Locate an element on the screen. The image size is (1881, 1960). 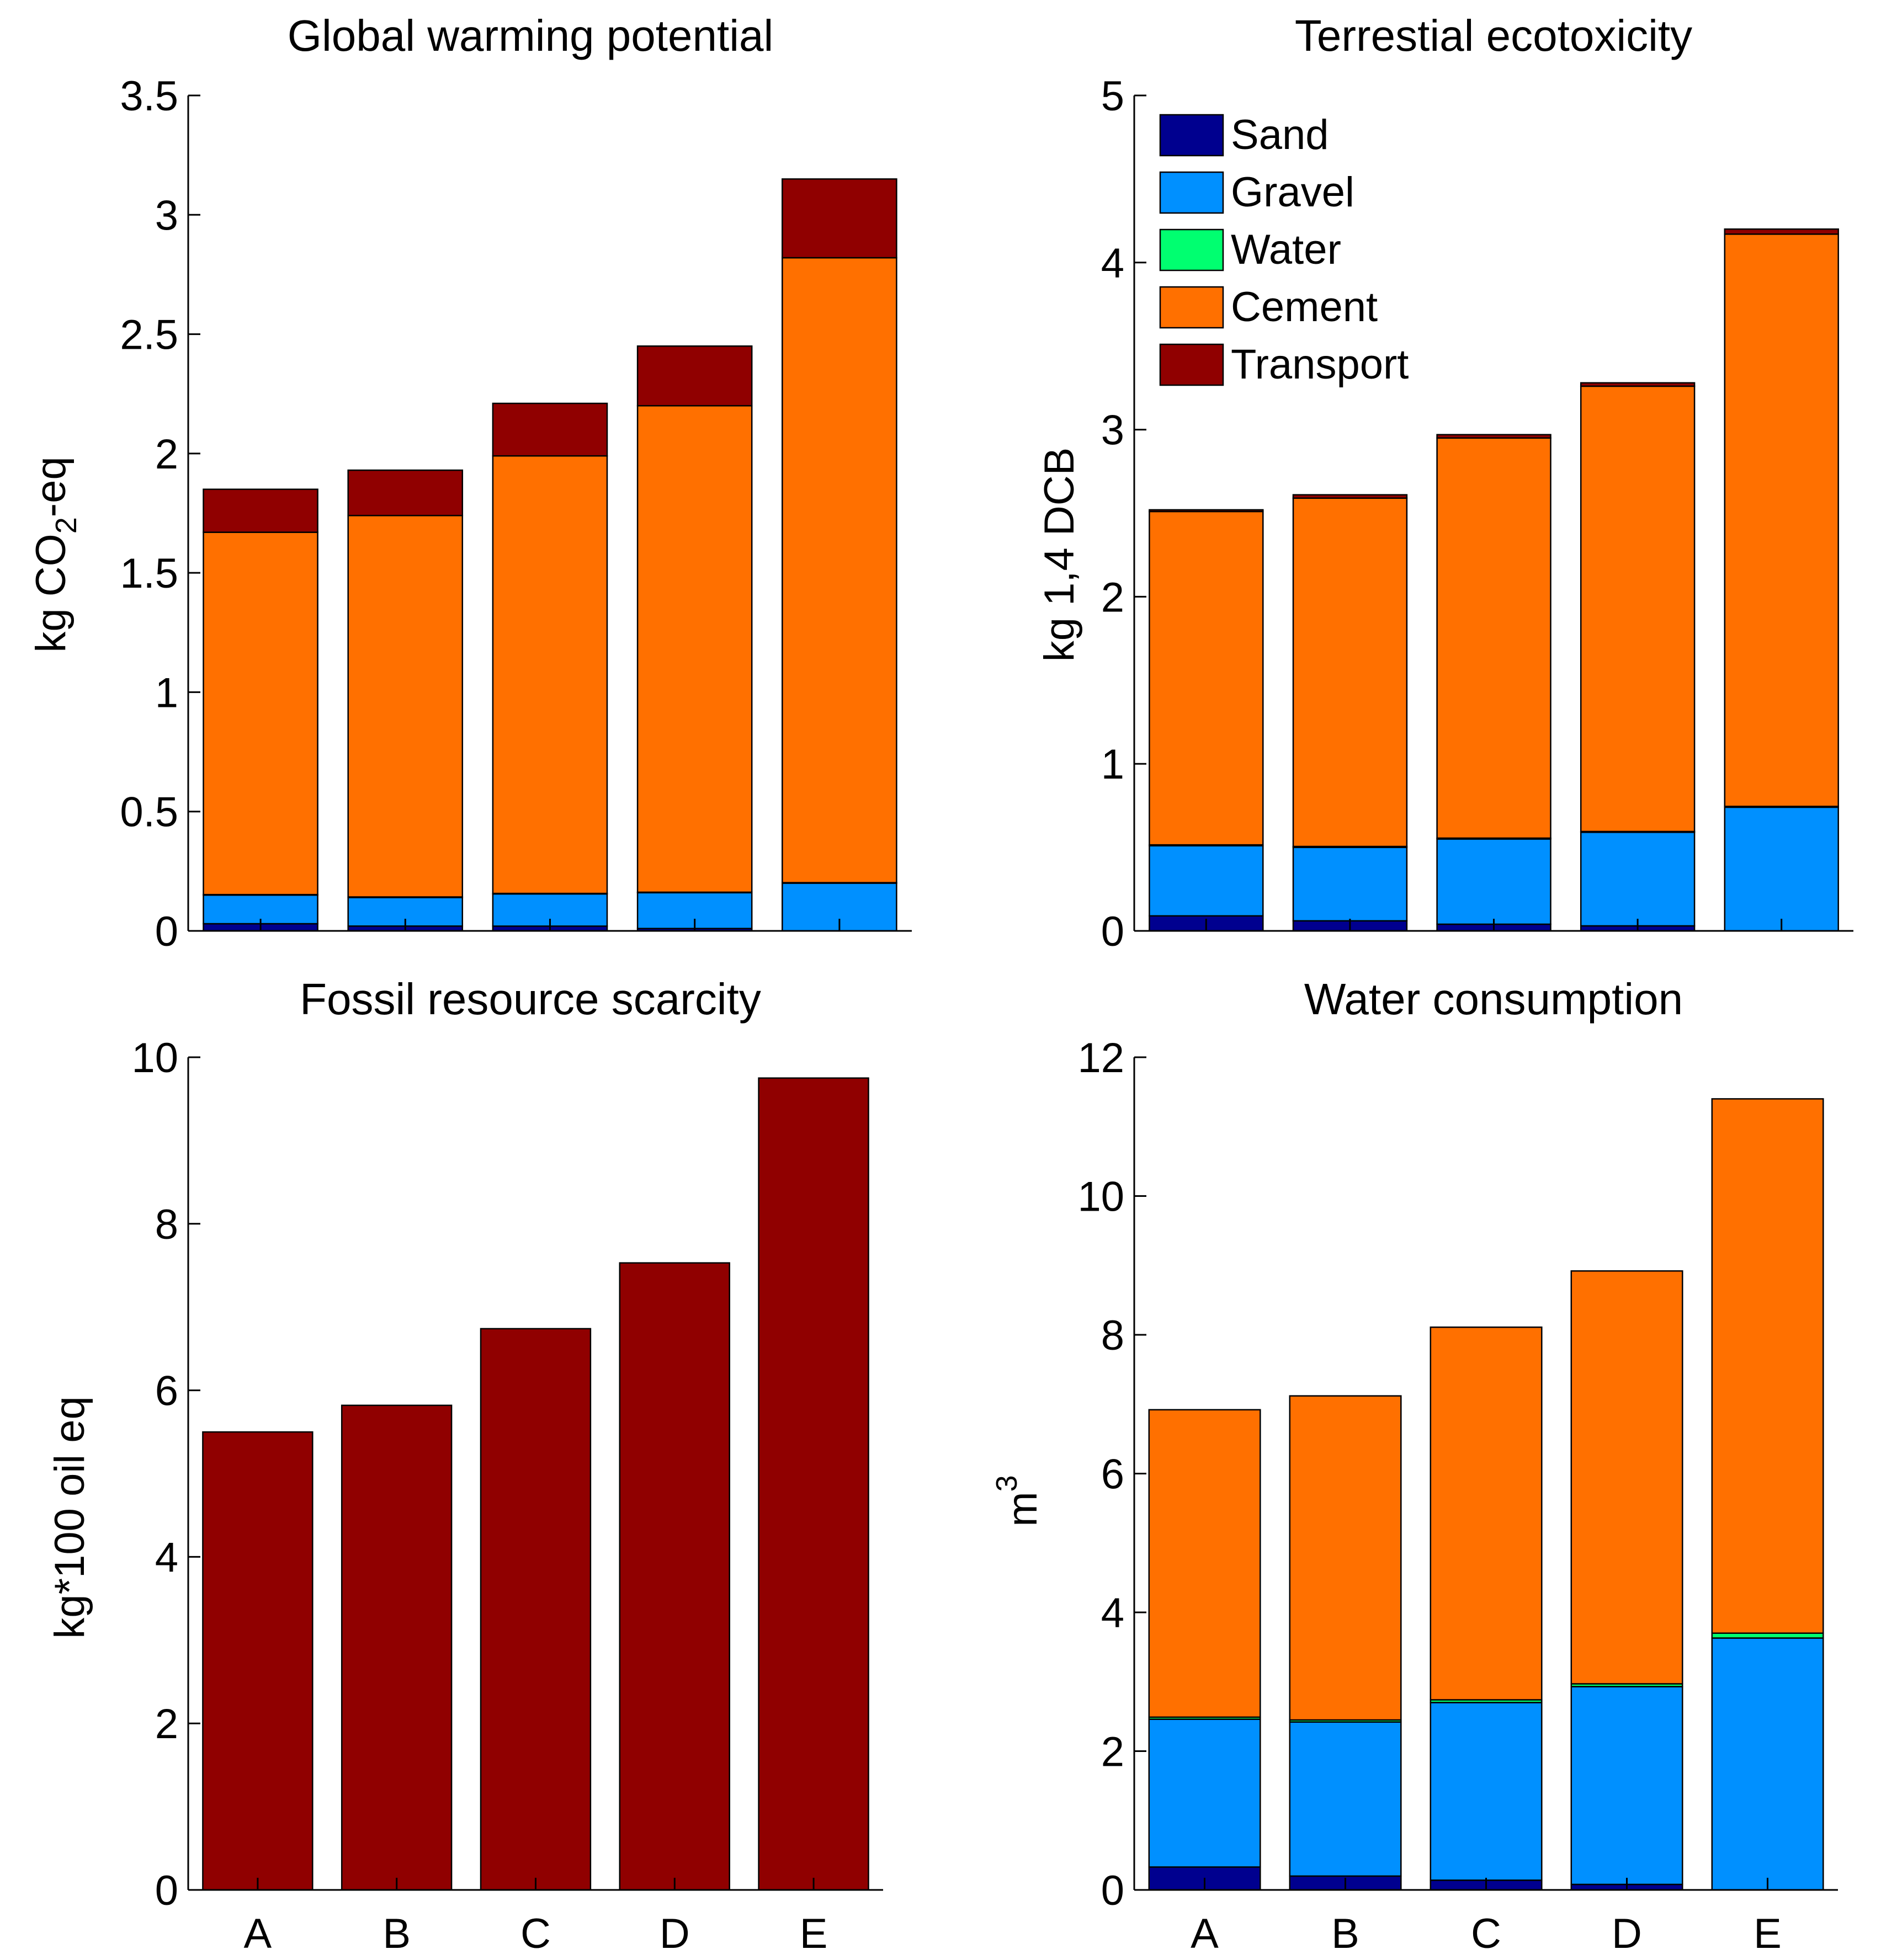
y-axis-label: kg 1,4 DCB is located at coordinates (1059, 555).